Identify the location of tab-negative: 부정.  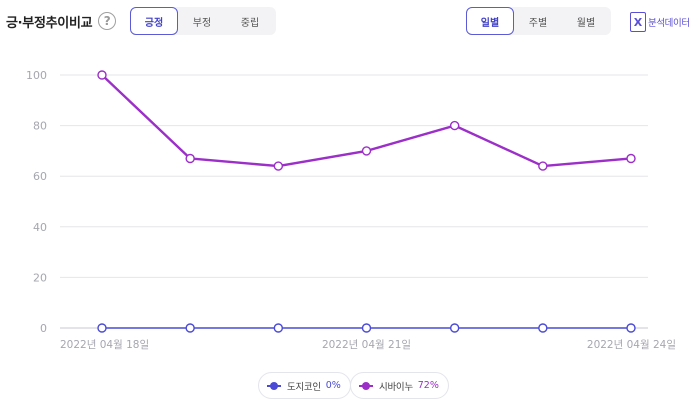
(202, 23).